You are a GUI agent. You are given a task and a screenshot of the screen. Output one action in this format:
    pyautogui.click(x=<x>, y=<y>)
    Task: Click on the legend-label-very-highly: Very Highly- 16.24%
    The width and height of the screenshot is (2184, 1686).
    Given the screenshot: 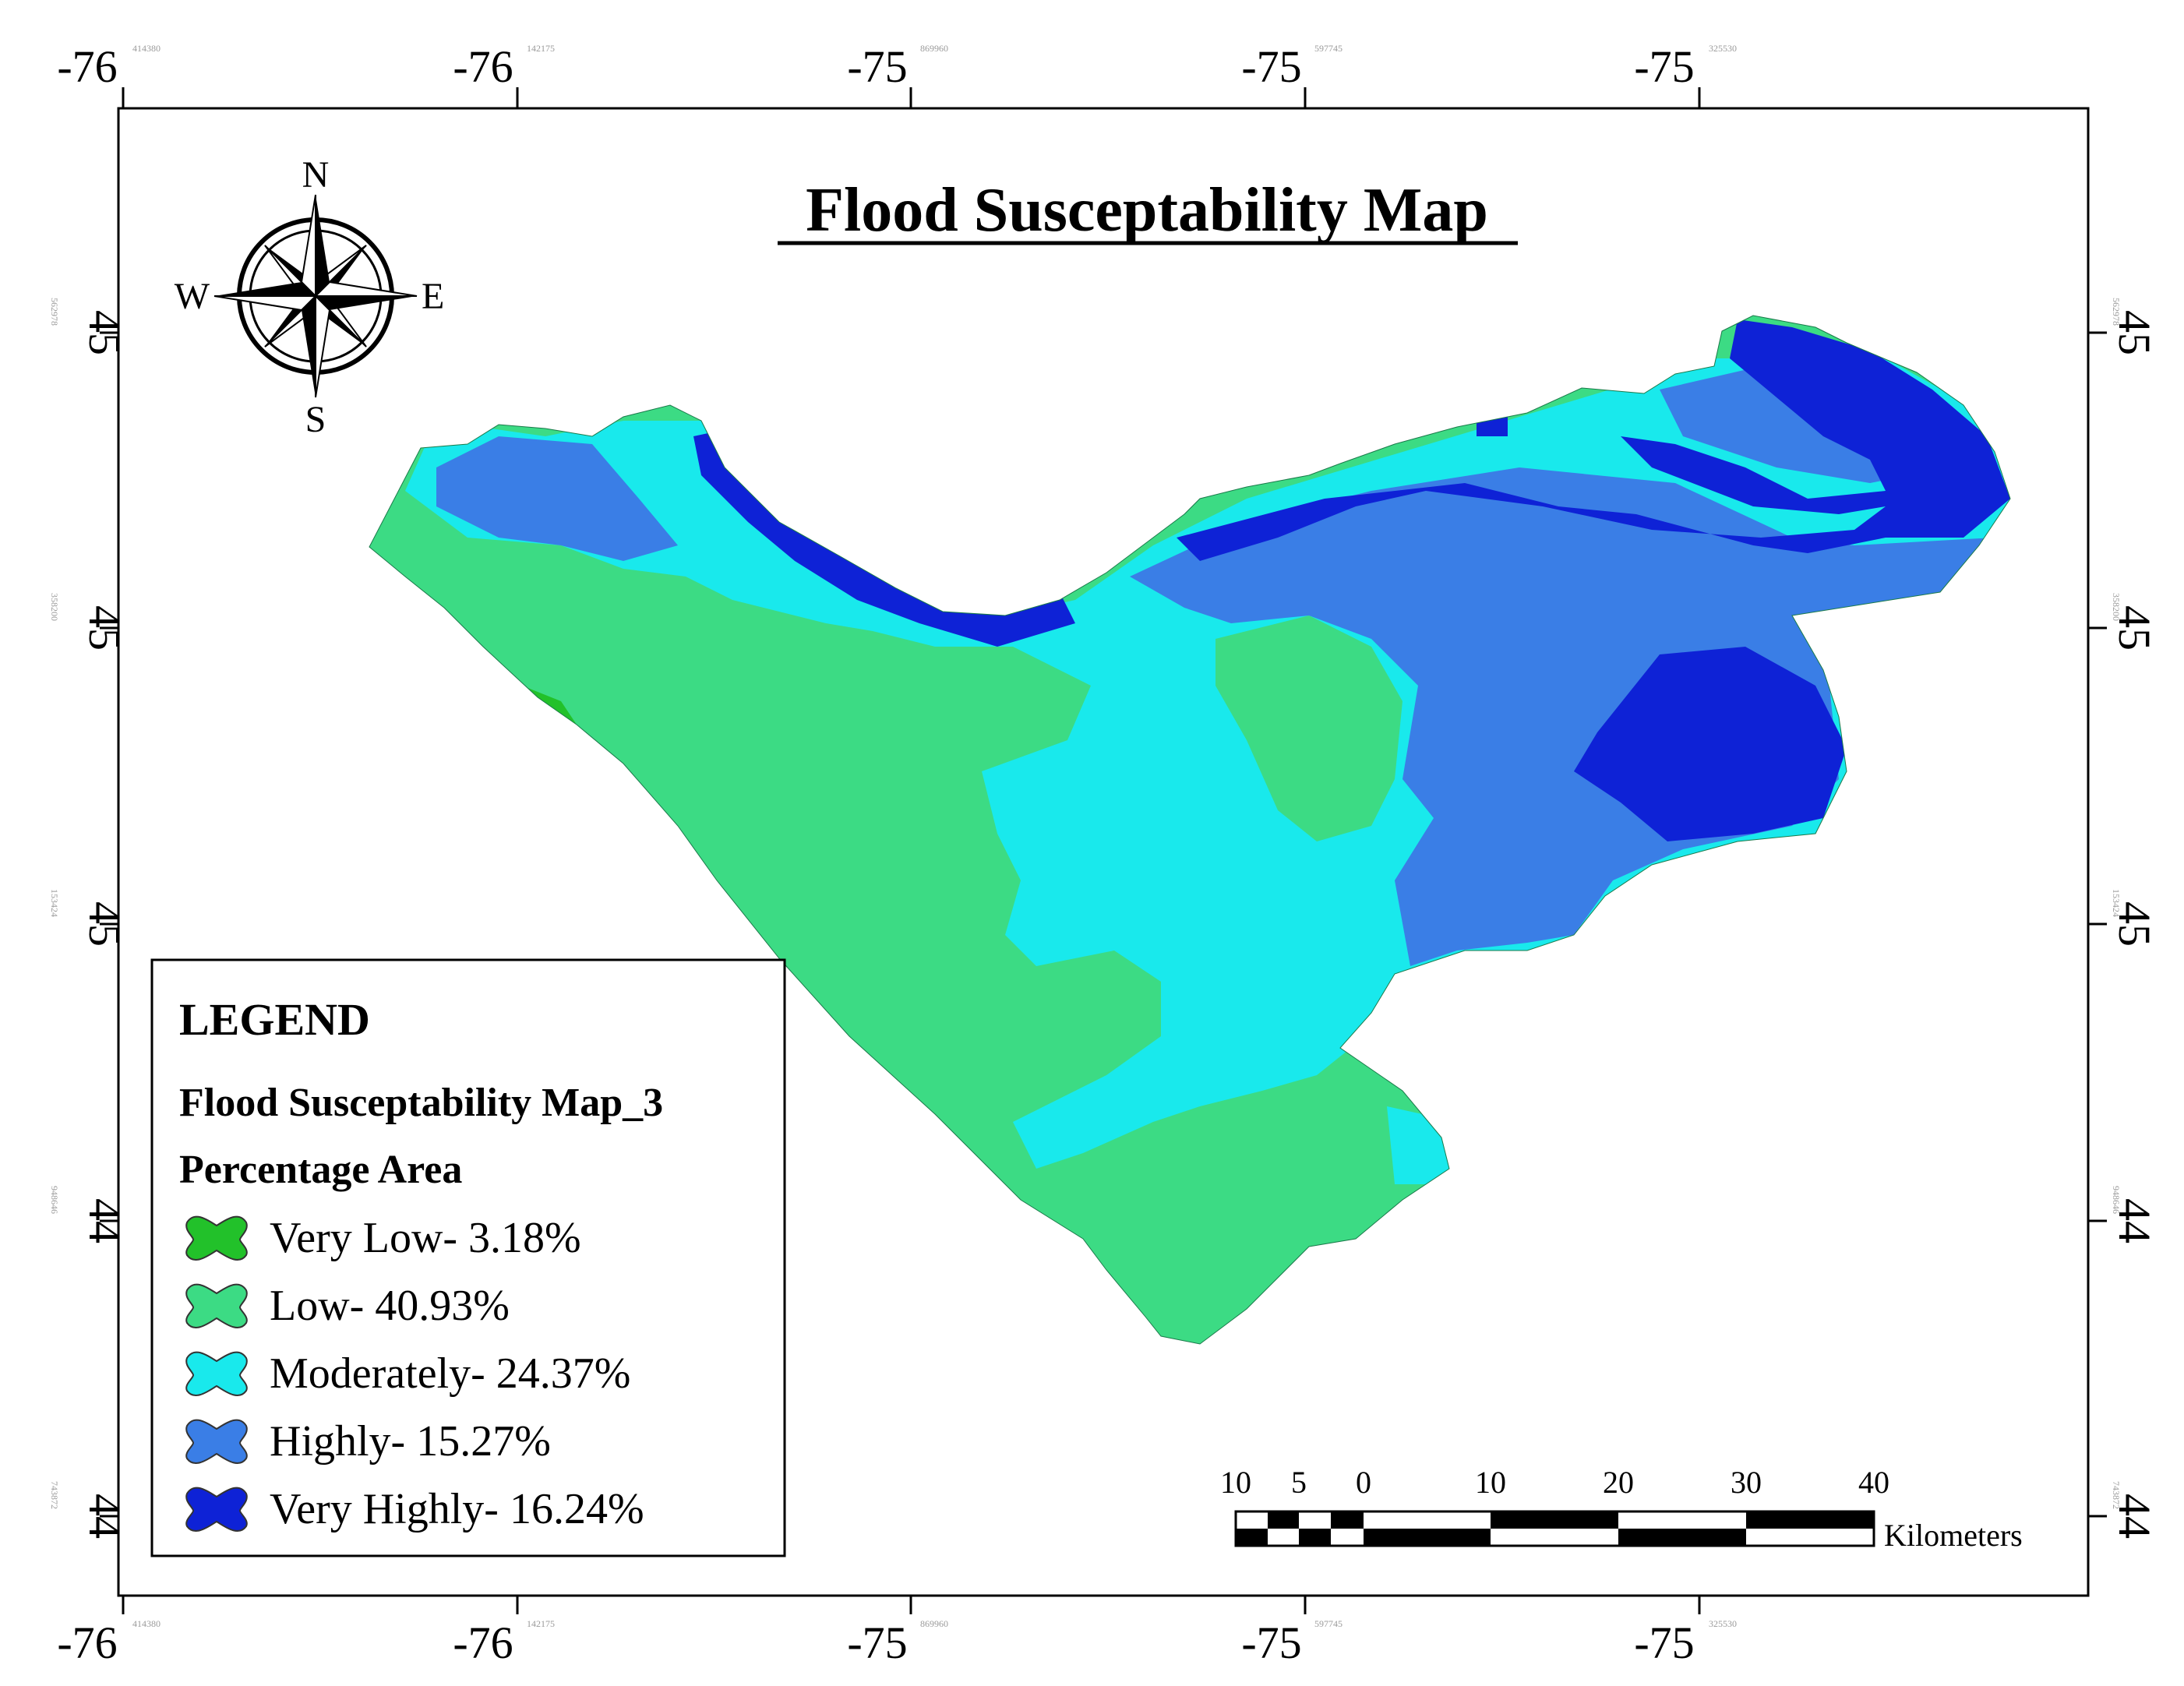 What is the action you would take?
    pyautogui.click(x=457, y=1509)
    